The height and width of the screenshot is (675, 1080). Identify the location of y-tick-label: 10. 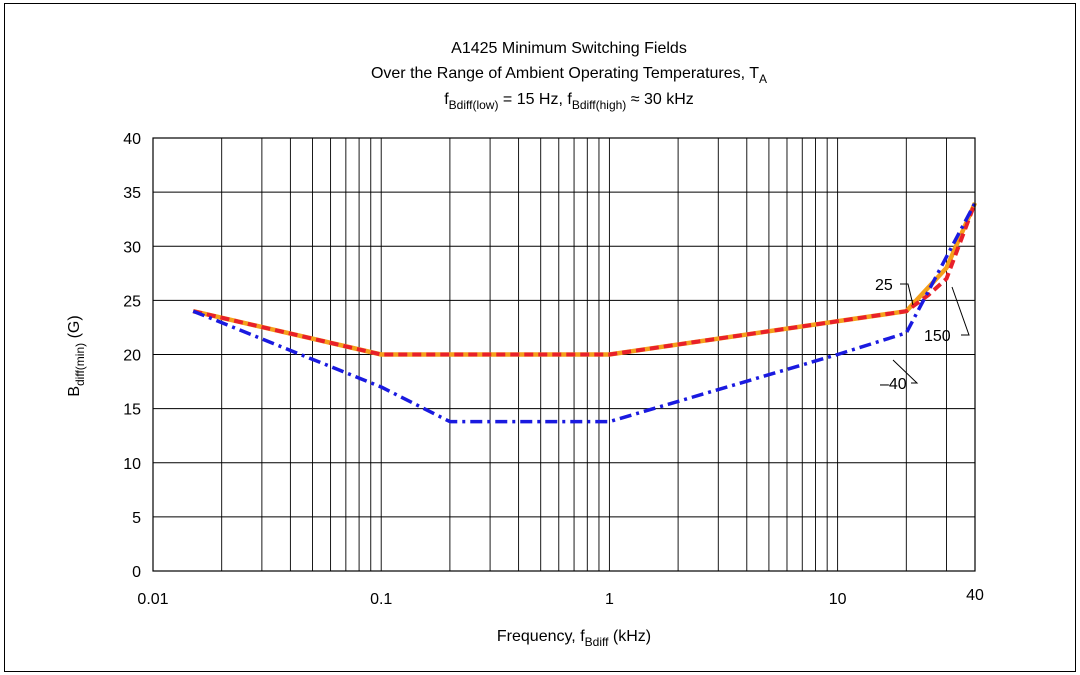
(132, 464).